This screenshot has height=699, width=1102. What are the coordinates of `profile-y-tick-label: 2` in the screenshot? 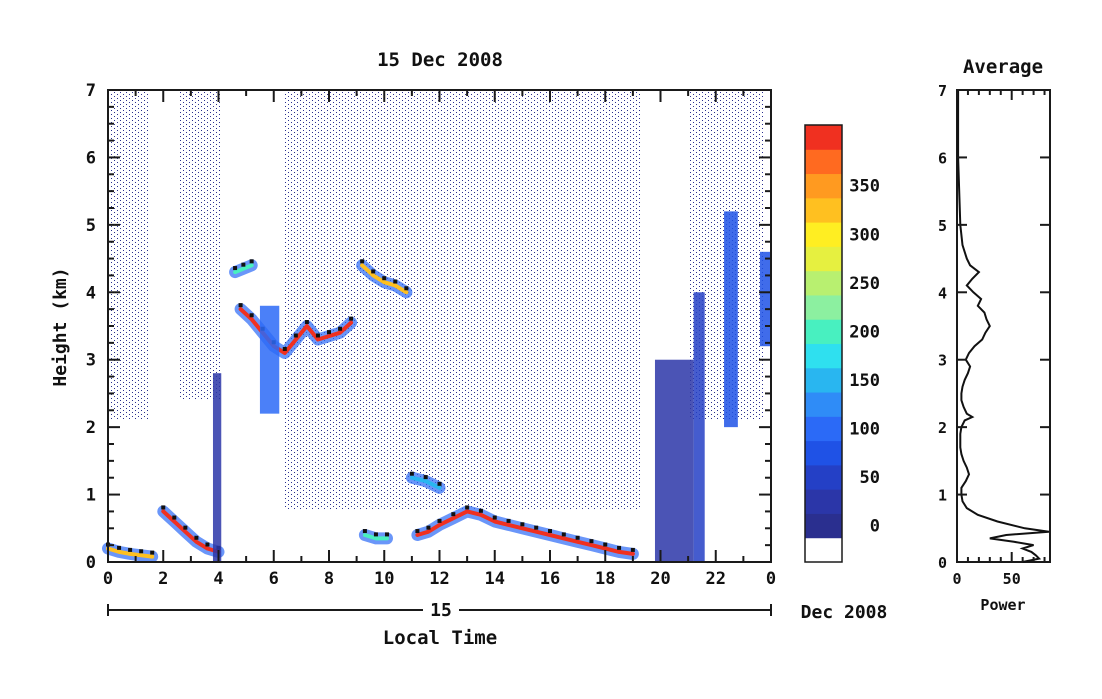 It's located at (942, 428).